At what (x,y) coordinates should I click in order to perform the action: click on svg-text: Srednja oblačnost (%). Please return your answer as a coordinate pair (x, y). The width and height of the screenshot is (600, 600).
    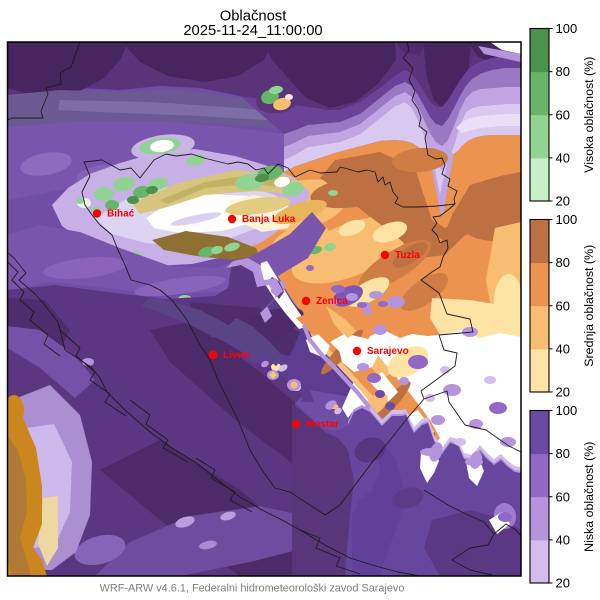
    Looking at the image, I should click on (589, 306).